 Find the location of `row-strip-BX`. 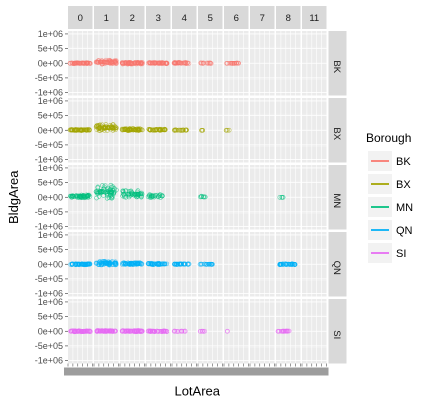

row-strip-BX is located at coordinates (337, 130).